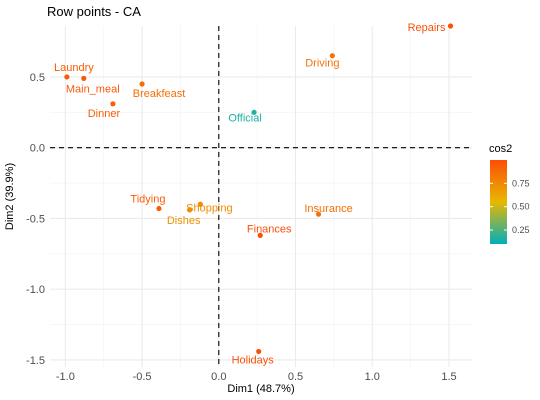 This screenshot has height=400, width=540. I want to click on point-dinner, so click(112, 103).